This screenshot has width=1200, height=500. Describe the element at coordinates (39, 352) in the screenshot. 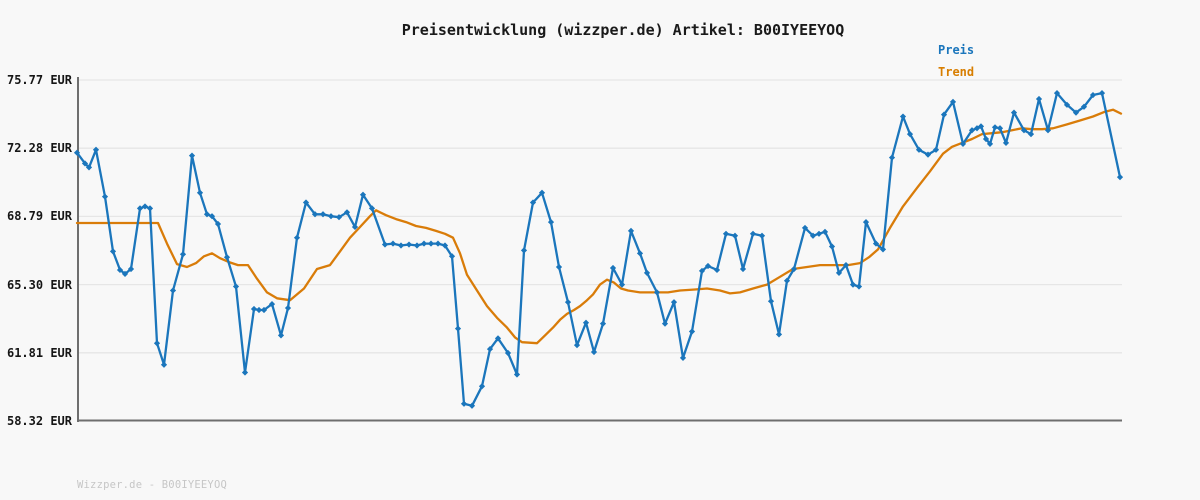

I see `y-axis-label: 61.81 EUR` at that location.